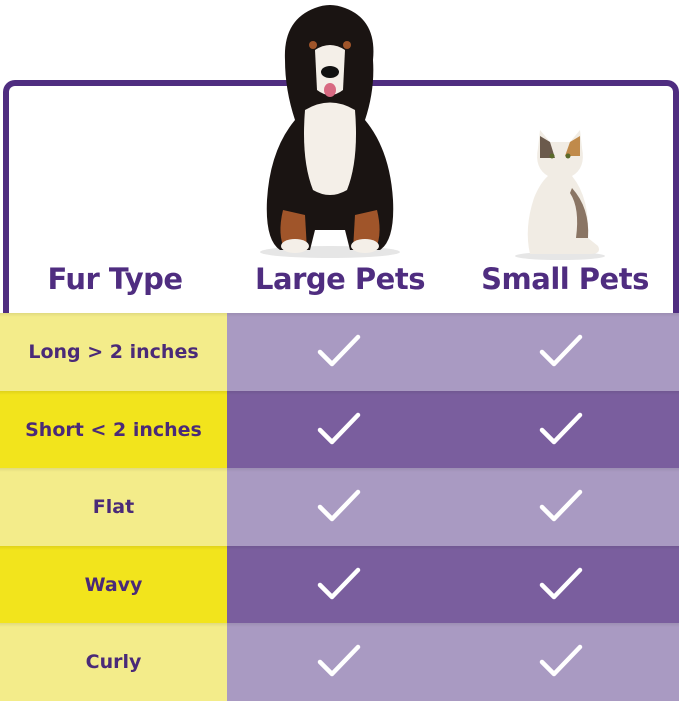  What do you see at coordinates (560, 195) in the screenshot?
I see `cat-image` at bounding box center [560, 195].